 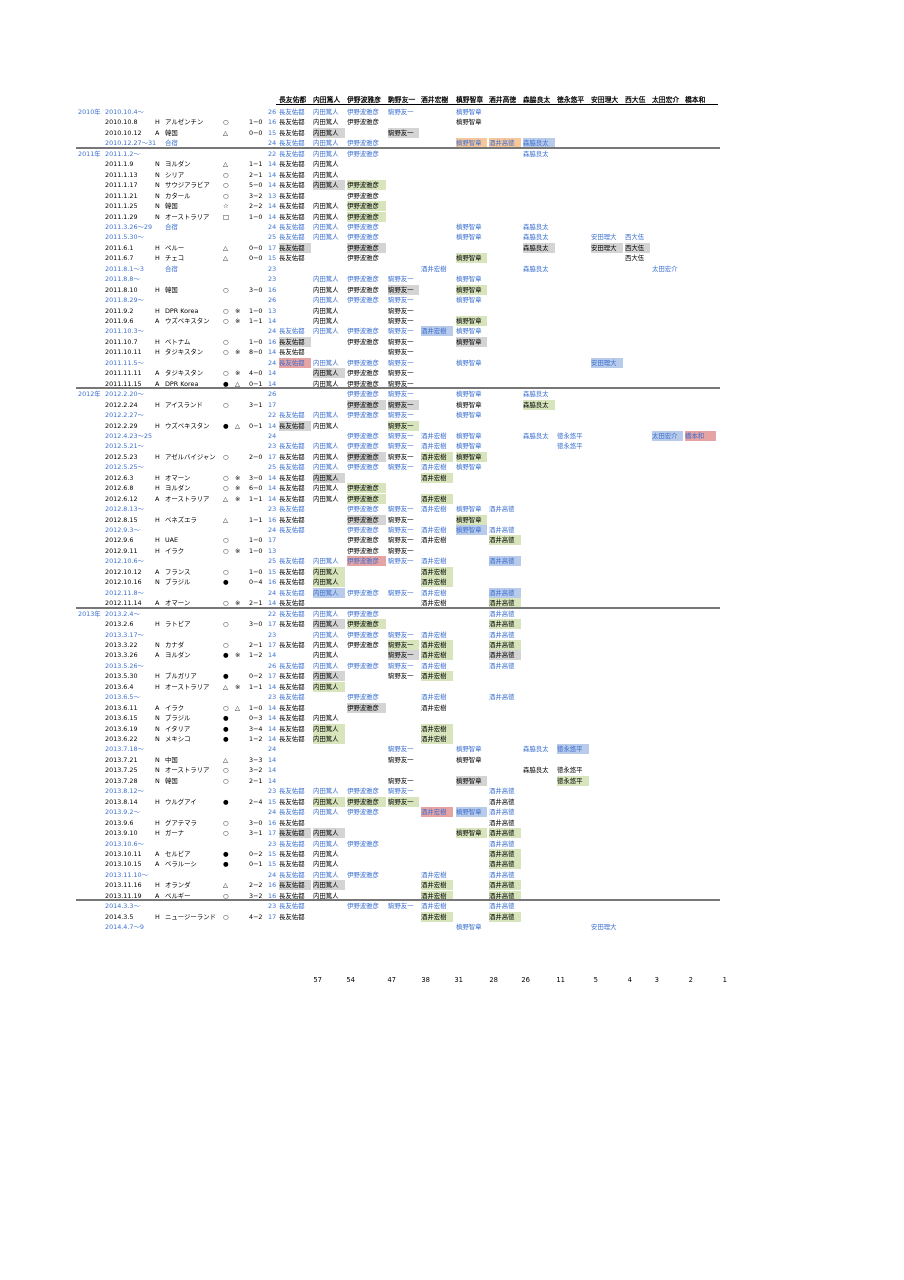 What do you see at coordinates (121, 426) in the screenshot?
I see `match-date: 2012.2.29` at bounding box center [121, 426].